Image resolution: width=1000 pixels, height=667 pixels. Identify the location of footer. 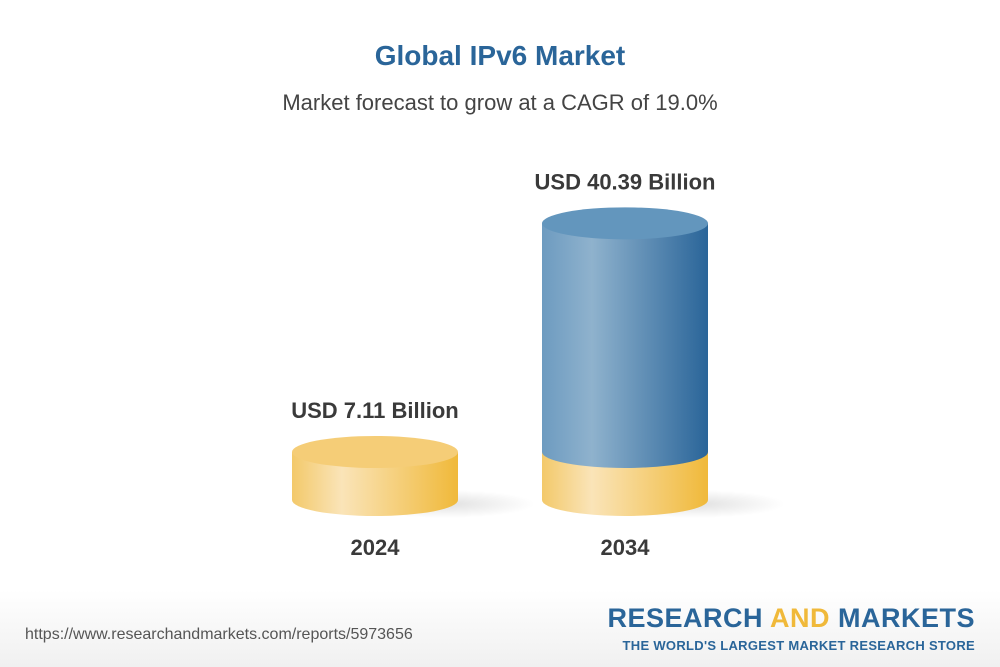
(500, 628).